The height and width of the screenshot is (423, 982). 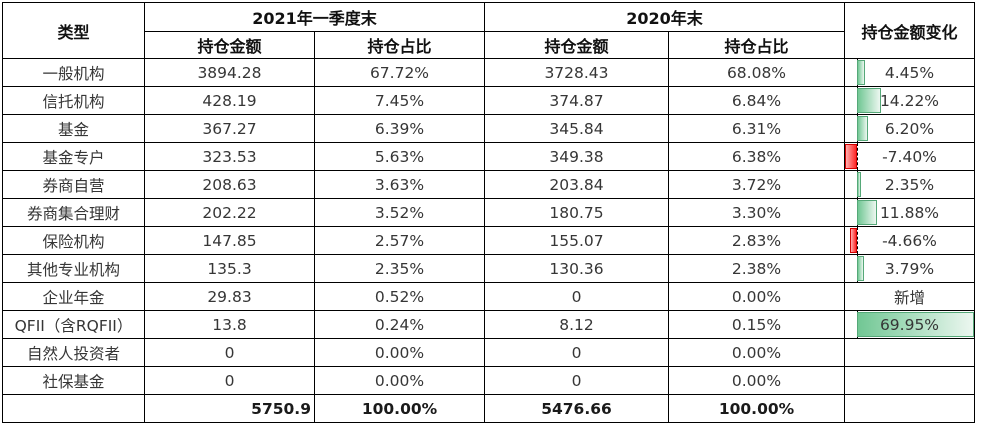 What do you see at coordinates (73, 30) in the screenshot?
I see `header-type: 类型` at bounding box center [73, 30].